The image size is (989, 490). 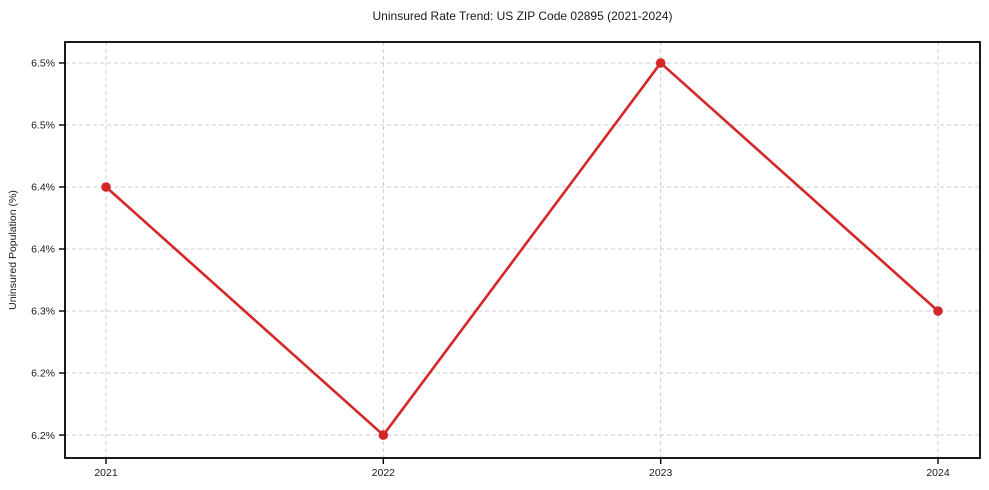 I want to click on y-tick-label: 6.3%, so click(x=43, y=312).